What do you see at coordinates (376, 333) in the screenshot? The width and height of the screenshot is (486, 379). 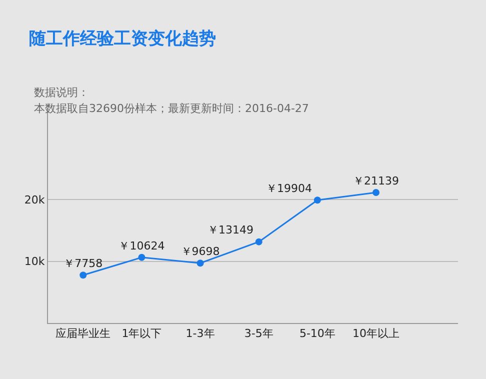 I see `x-tick-label: 10年以上` at bounding box center [376, 333].